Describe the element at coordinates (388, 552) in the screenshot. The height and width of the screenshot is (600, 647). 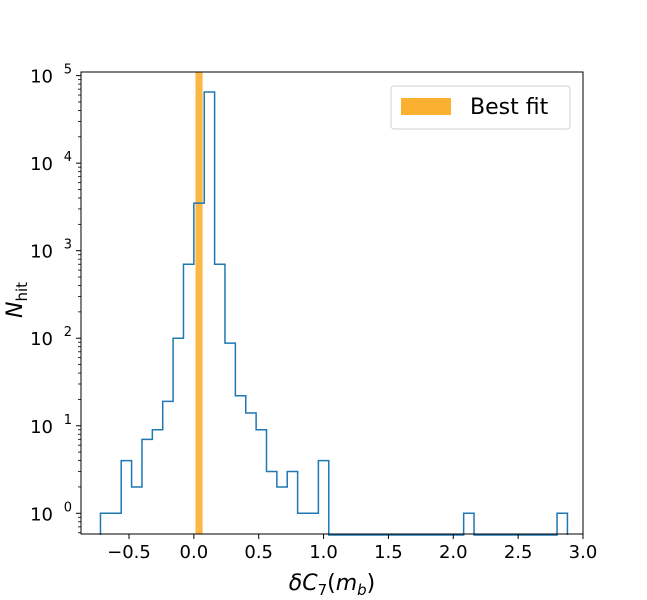
I see `x-tick-label: 1.5` at that location.